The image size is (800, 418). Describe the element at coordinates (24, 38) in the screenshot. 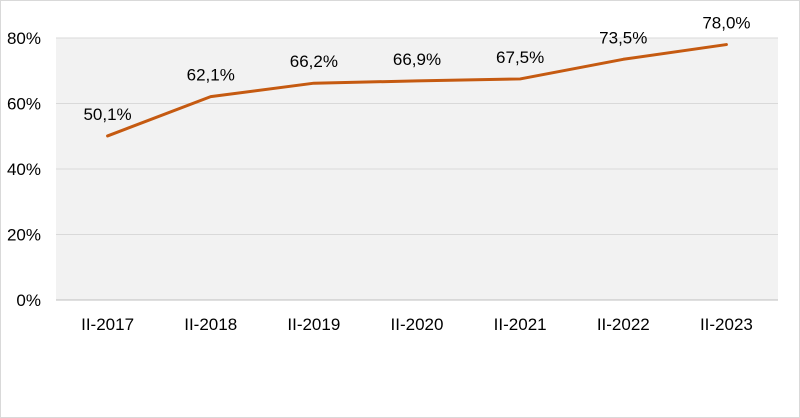

I see `y-tick-label: 80%` at that location.